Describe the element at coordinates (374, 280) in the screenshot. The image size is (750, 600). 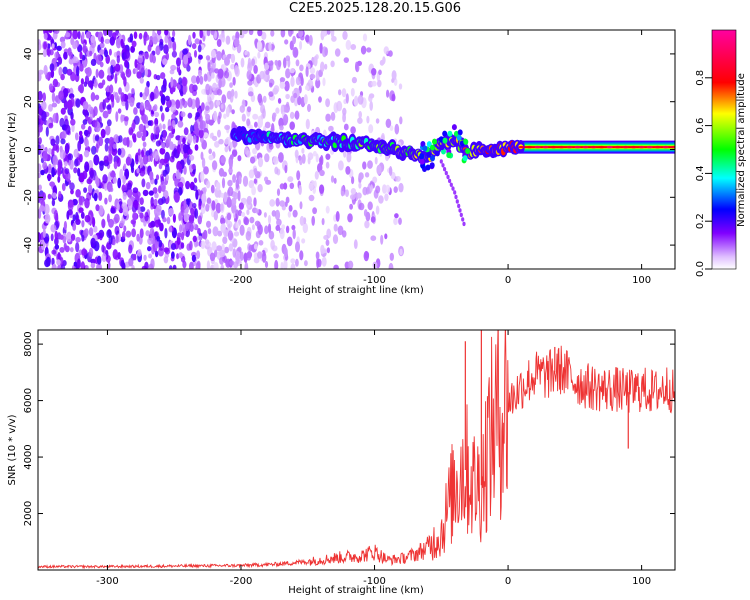
I see `x-tick-label: -100` at that location.